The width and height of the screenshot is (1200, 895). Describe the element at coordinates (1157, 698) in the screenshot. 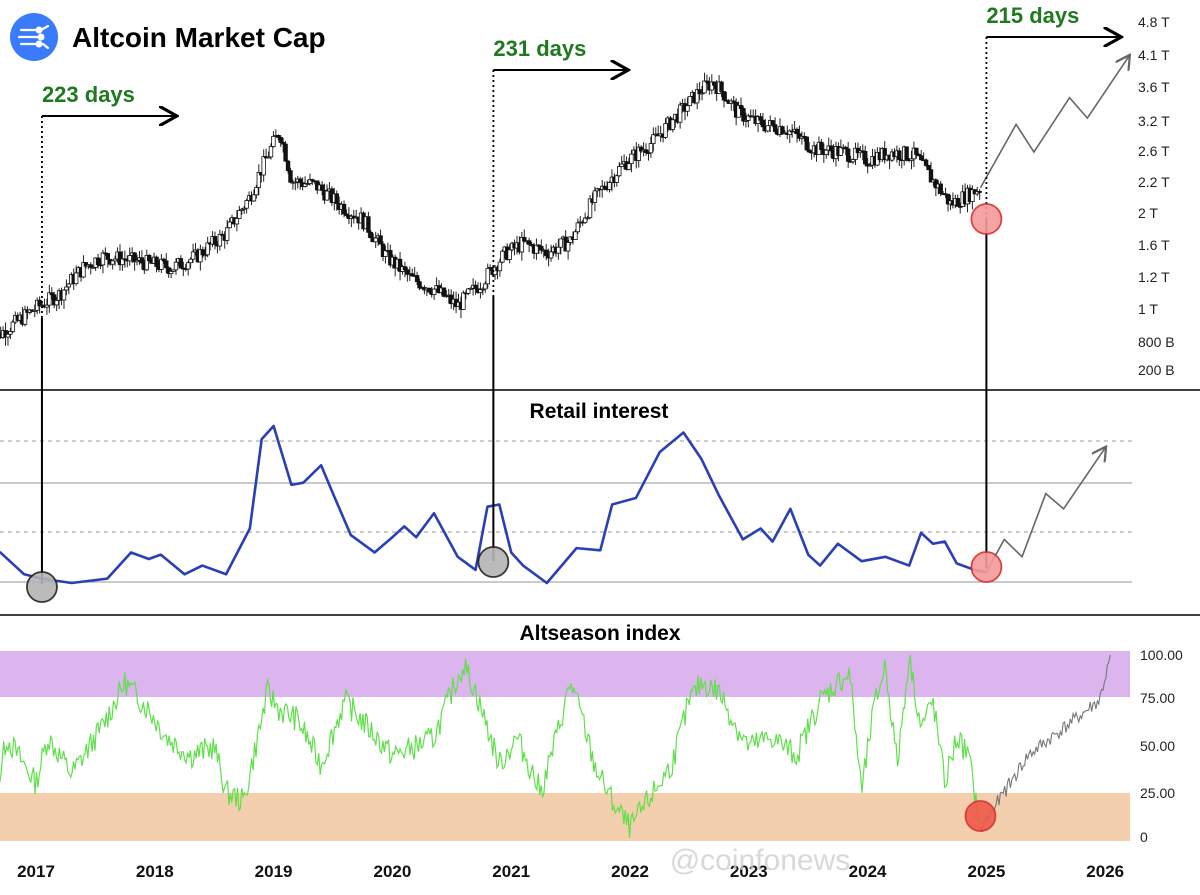

I see `altseason-y-tick: 75.00` at that location.